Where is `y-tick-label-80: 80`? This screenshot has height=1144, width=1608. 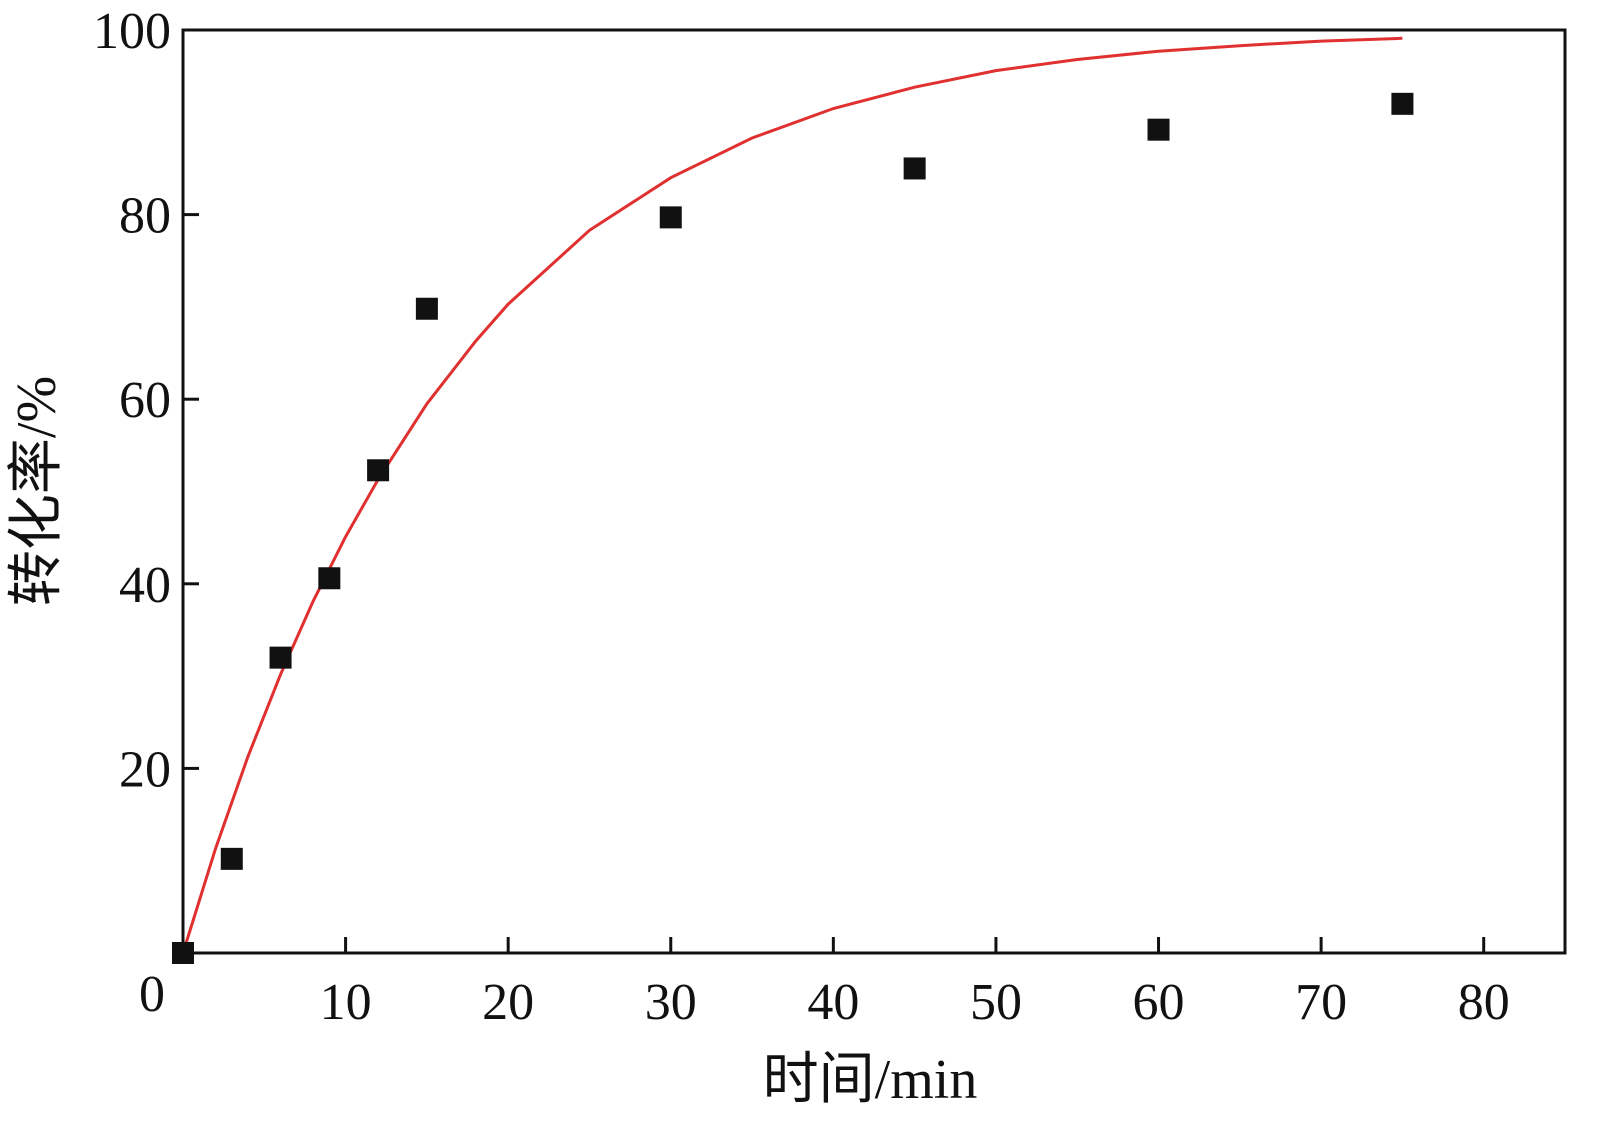
y-tick-label-80: 80 is located at coordinates (145, 216).